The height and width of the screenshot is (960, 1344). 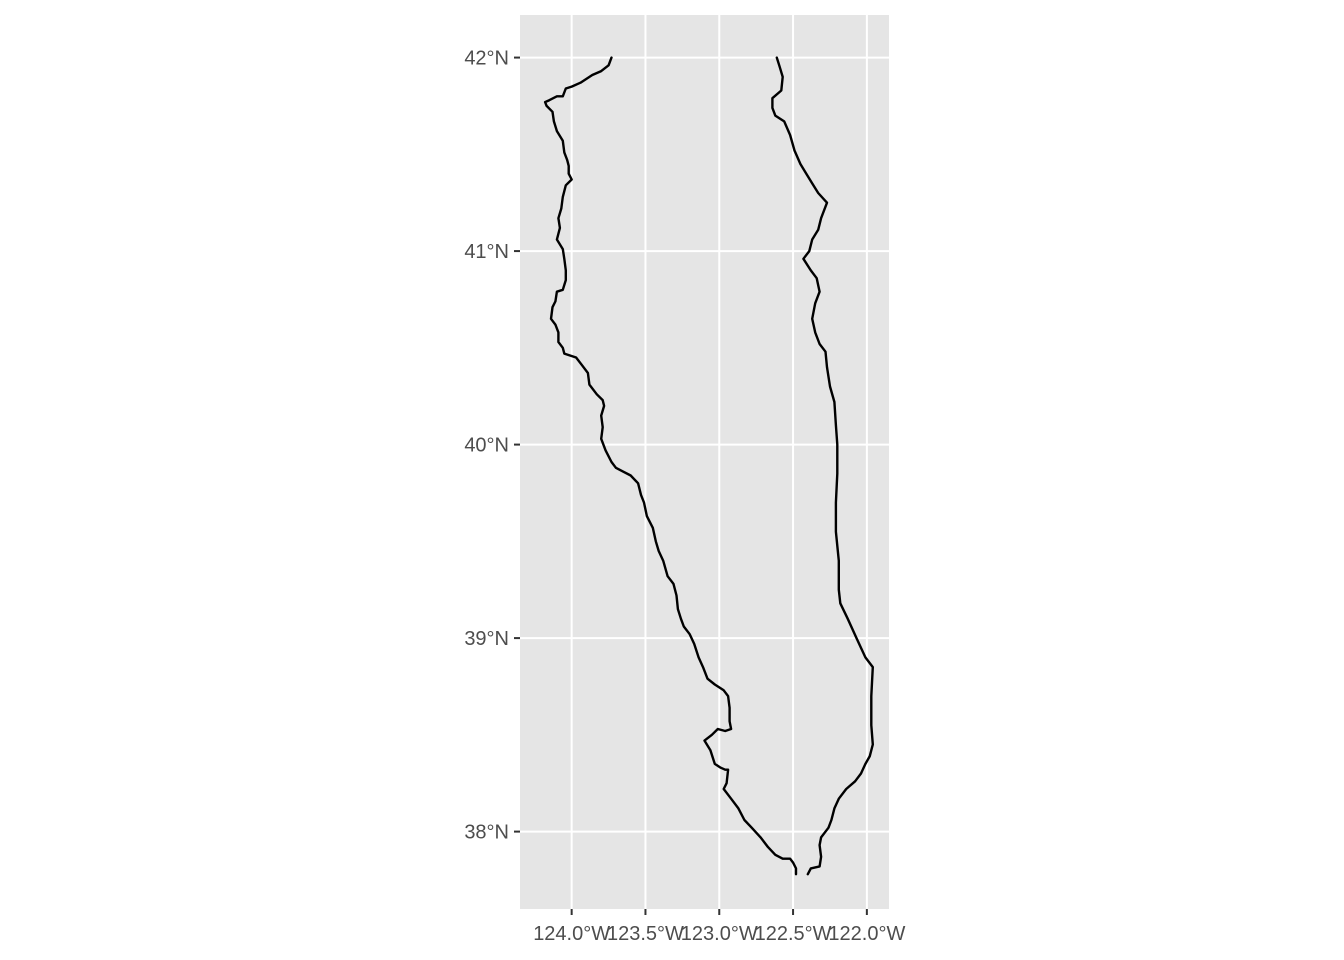 What do you see at coordinates (645, 934) in the screenshot?
I see `x-tick-label-1: 123.5°W` at bounding box center [645, 934].